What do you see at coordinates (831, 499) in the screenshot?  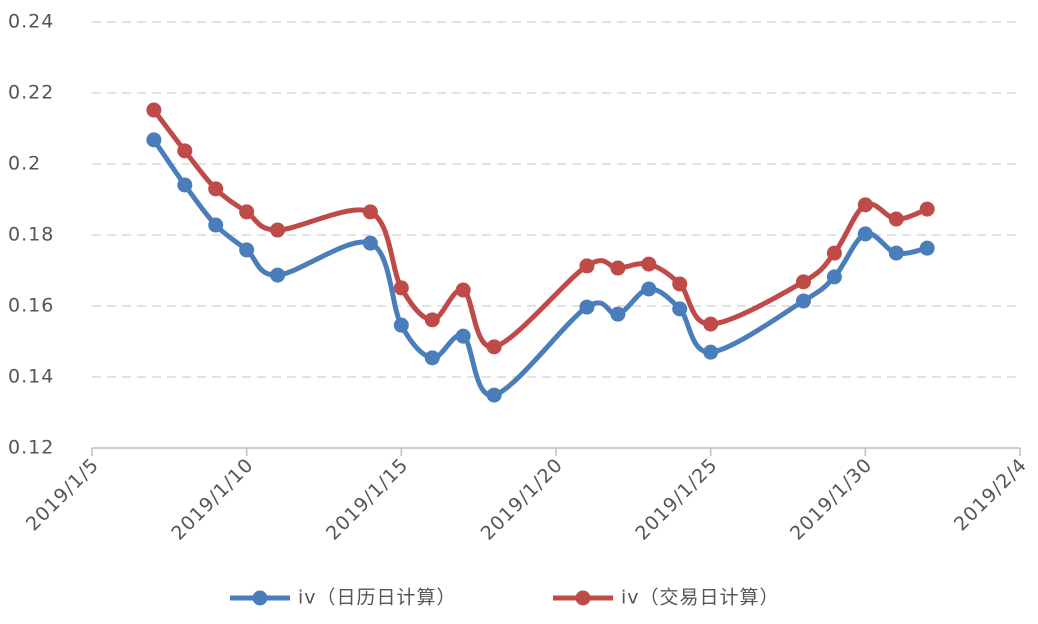 I see `x-tick-label: 2019/1/30` at bounding box center [831, 499].